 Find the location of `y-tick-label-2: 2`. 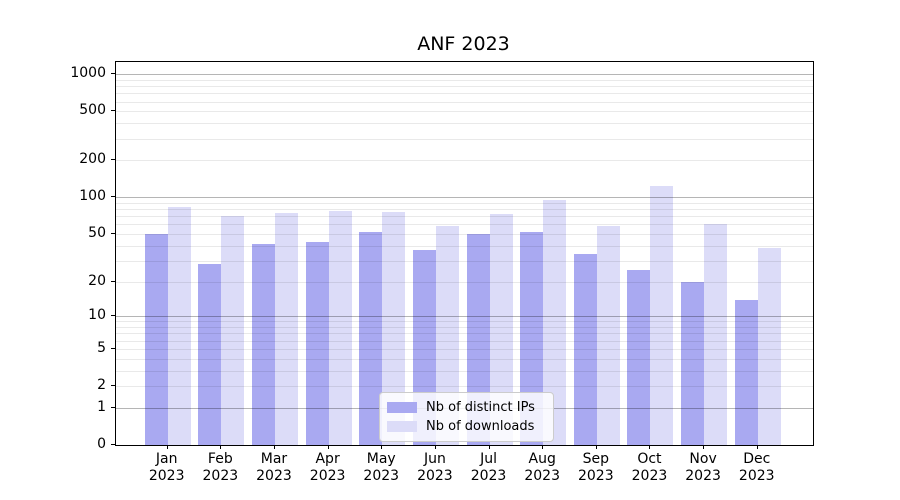

y-tick-label-2: 2 is located at coordinates (101, 385).